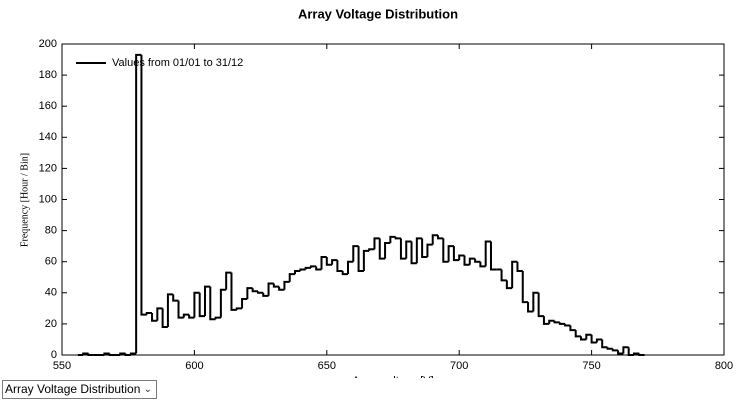 The width and height of the screenshot is (755, 402). Describe the element at coordinates (378, 13) in the screenshot. I see `chart-title: Array Voltage Distribution` at that location.